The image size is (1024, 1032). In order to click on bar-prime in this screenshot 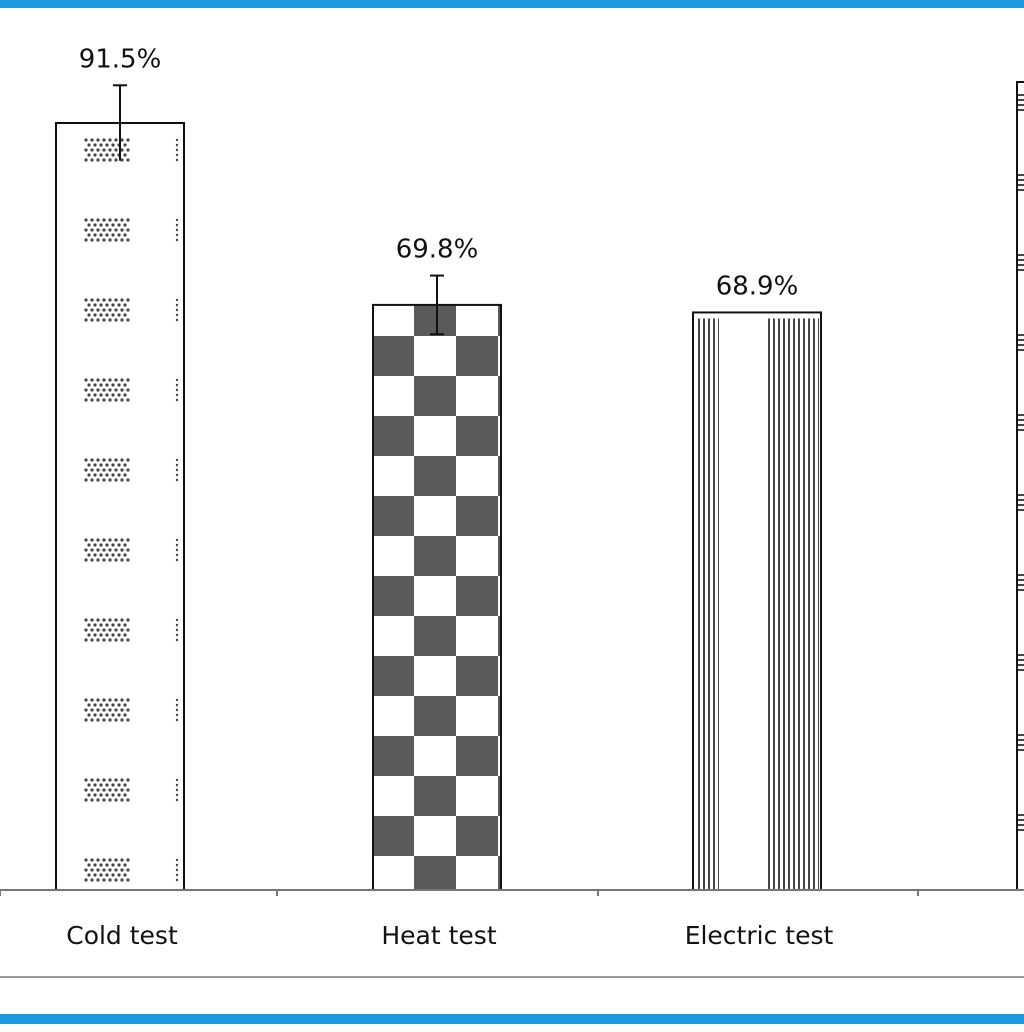, I will do `click(1020, 486)`.